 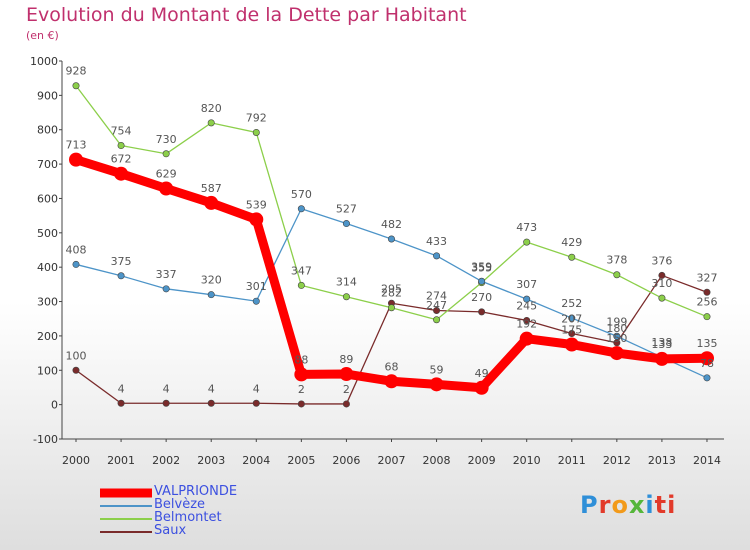 I want to click on data-label: 347, so click(x=301, y=270).